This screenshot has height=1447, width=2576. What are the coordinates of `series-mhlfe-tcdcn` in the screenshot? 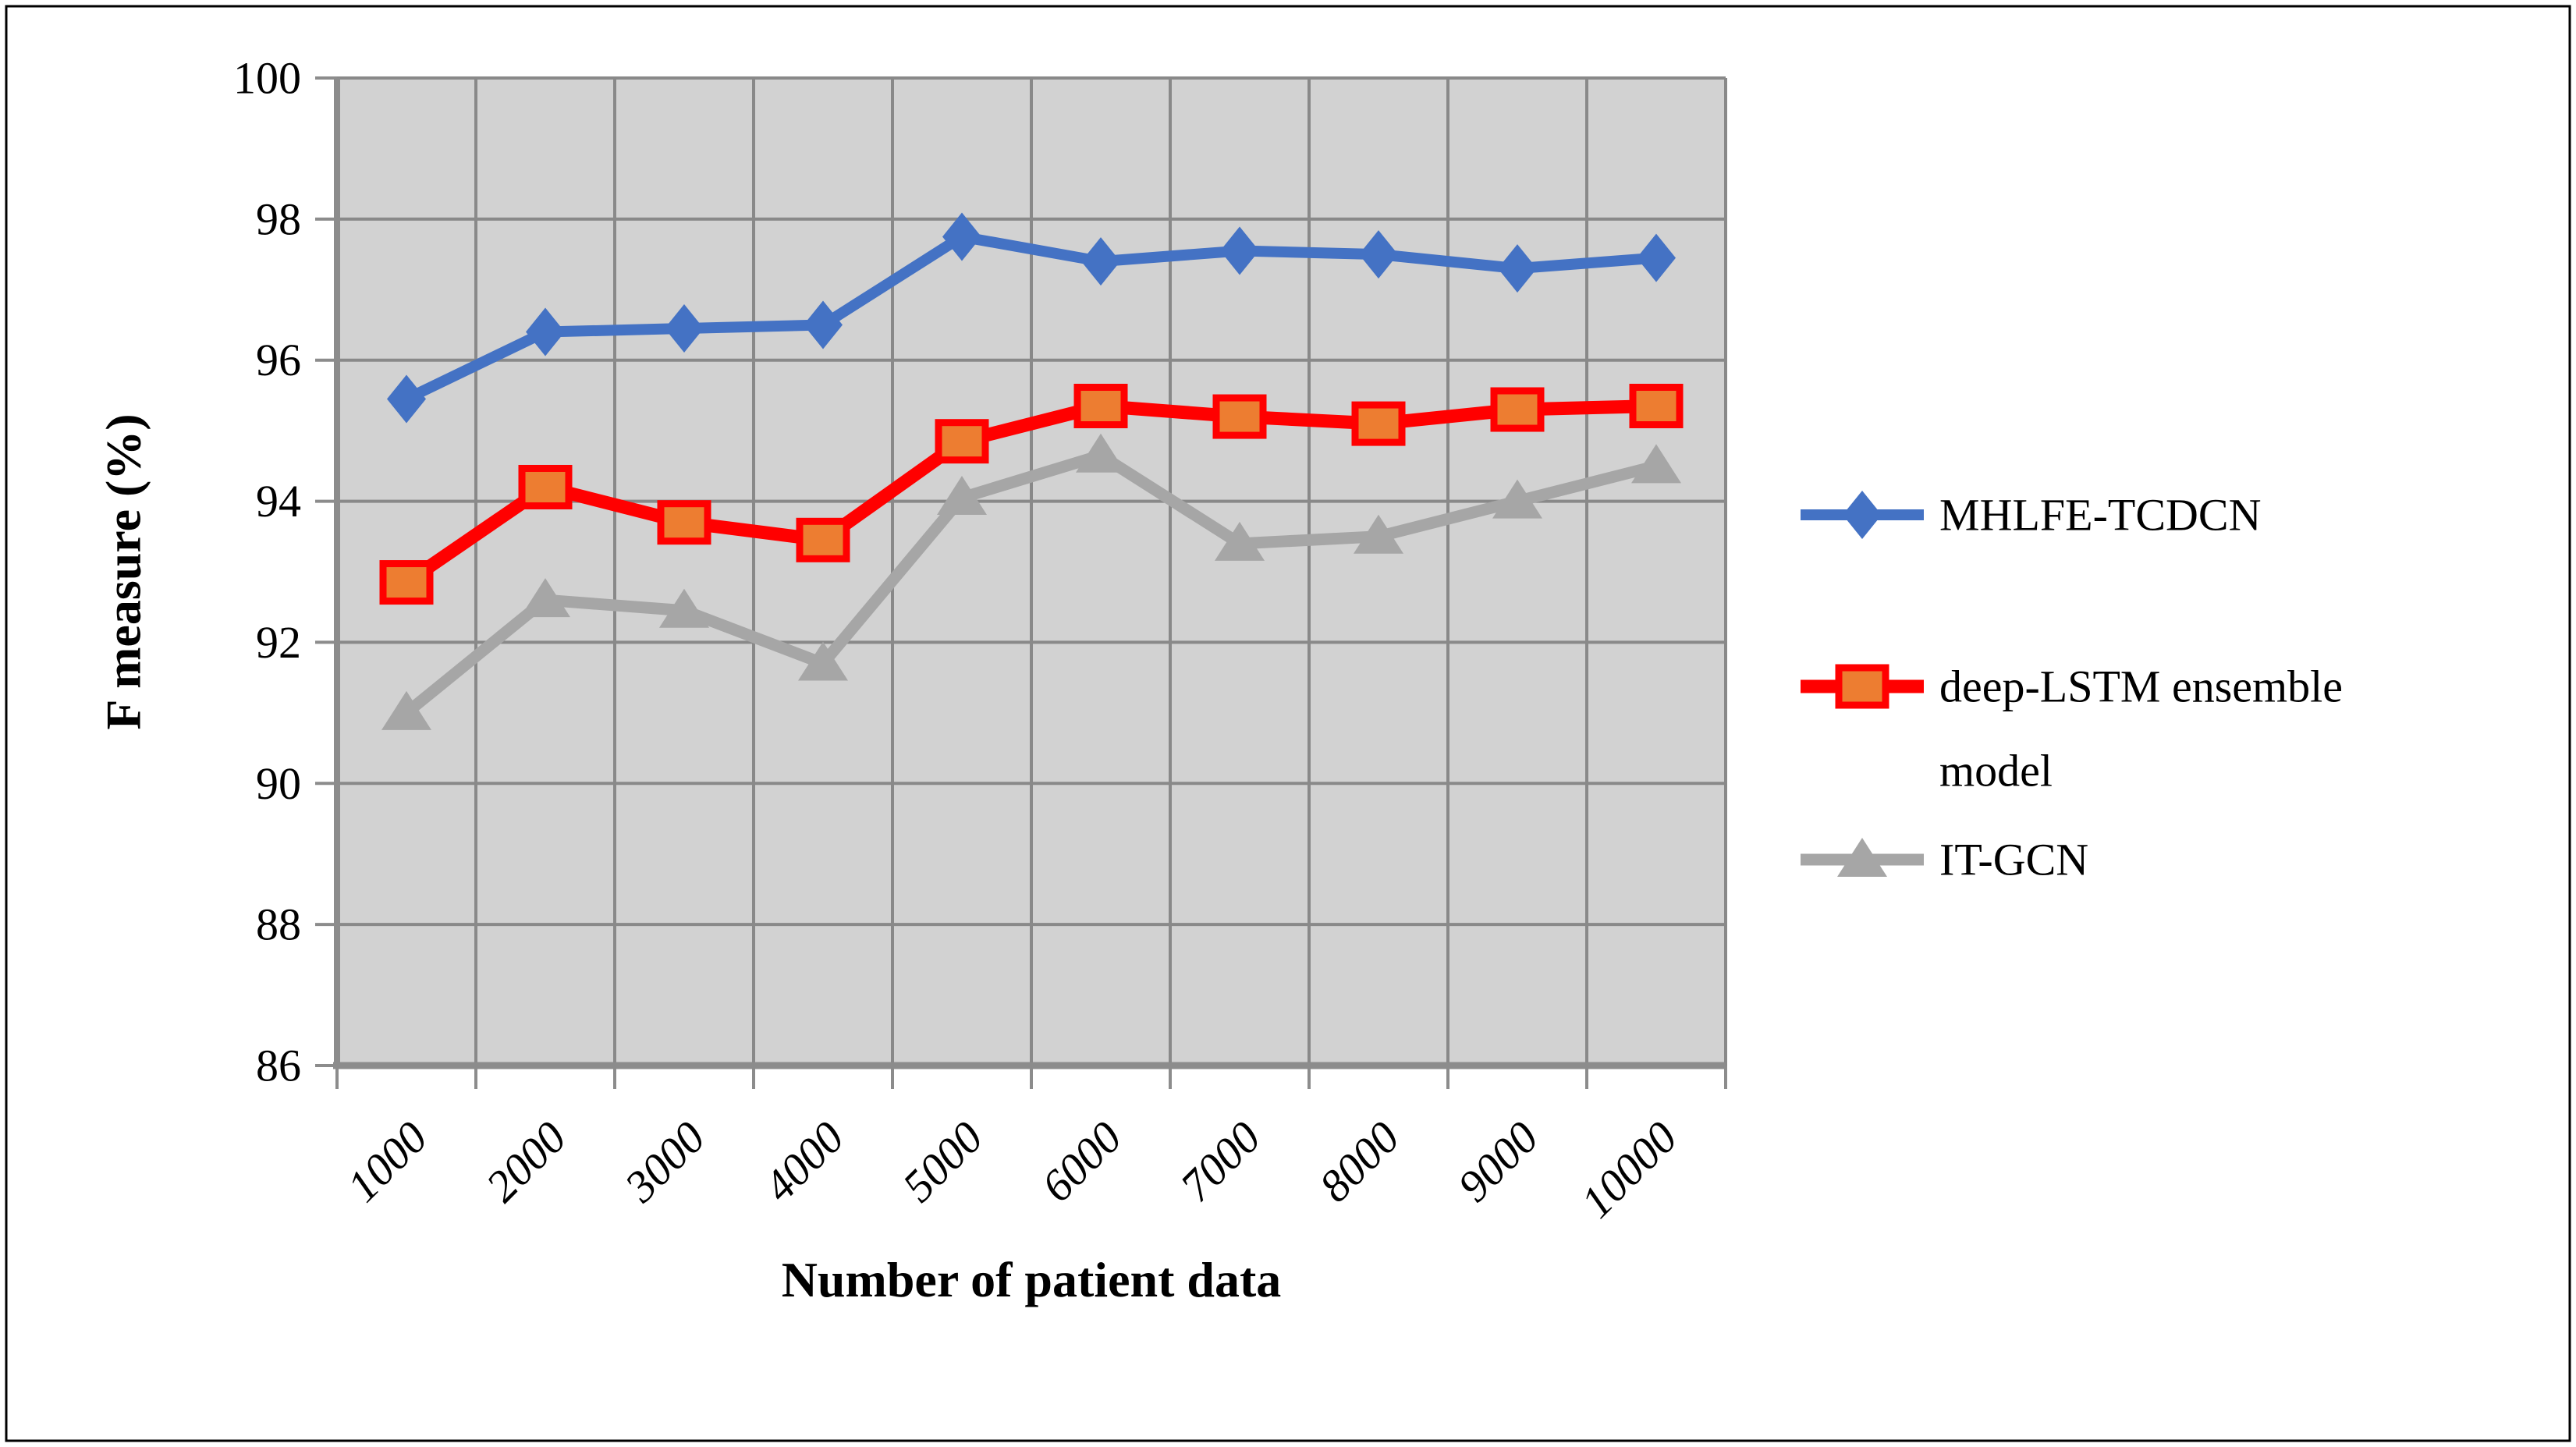 It's located at (1031, 318).